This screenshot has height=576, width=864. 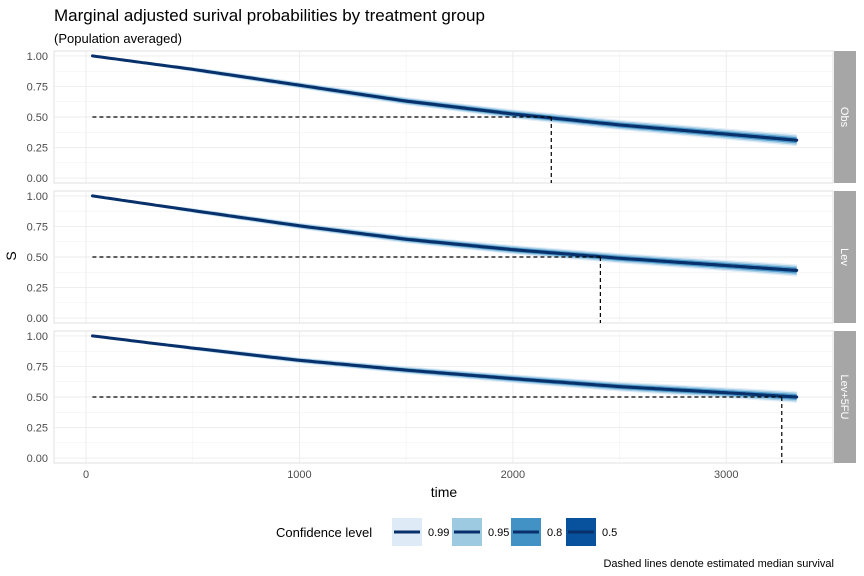 I want to click on x-tick-label: 1000, so click(x=299, y=475).